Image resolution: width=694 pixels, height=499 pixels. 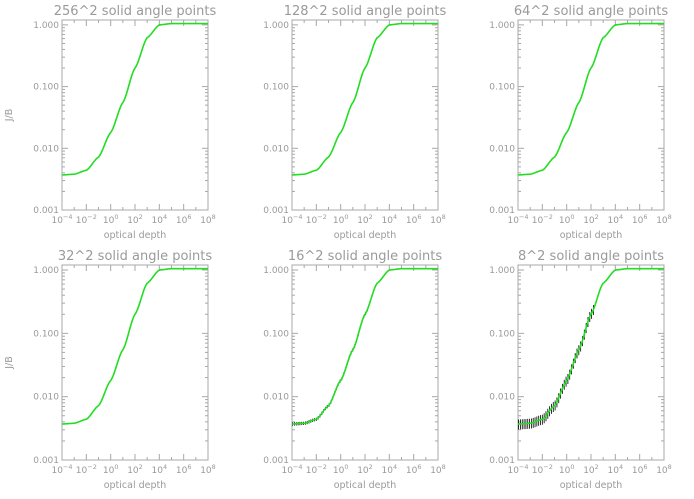 What do you see at coordinates (135, 256) in the screenshot?
I see `chart-title: 32^2 solid angle points` at bounding box center [135, 256].